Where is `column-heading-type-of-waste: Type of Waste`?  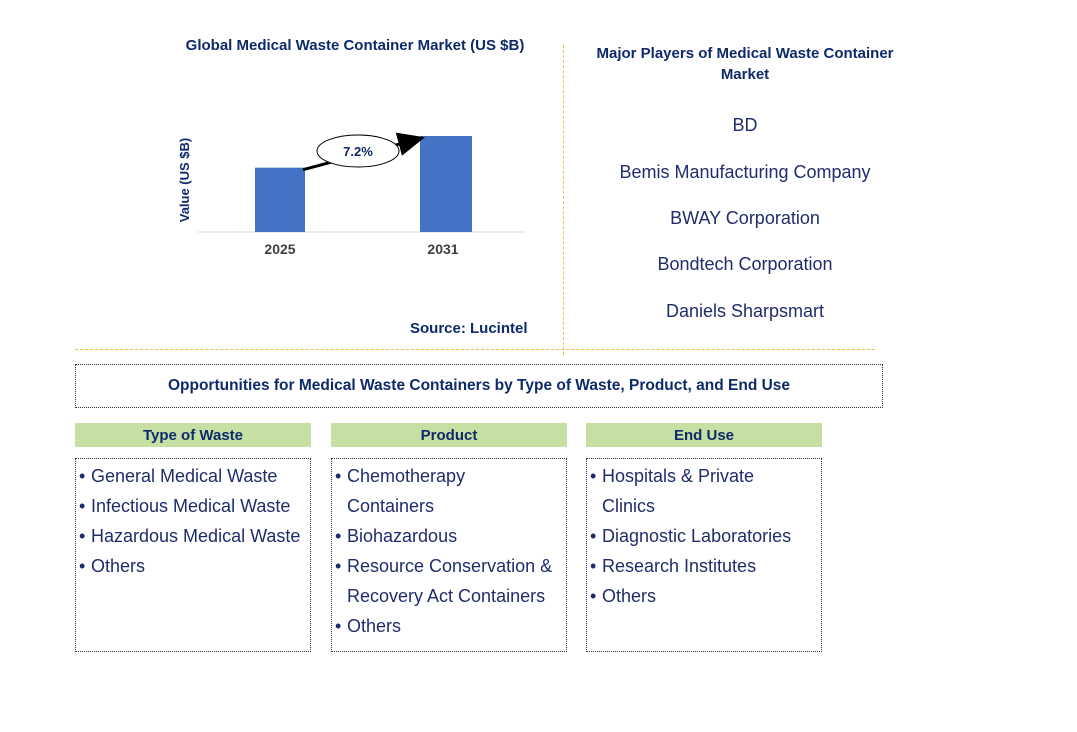
column-heading-type-of-waste: Type of Waste is located at coordinates (193, 435).